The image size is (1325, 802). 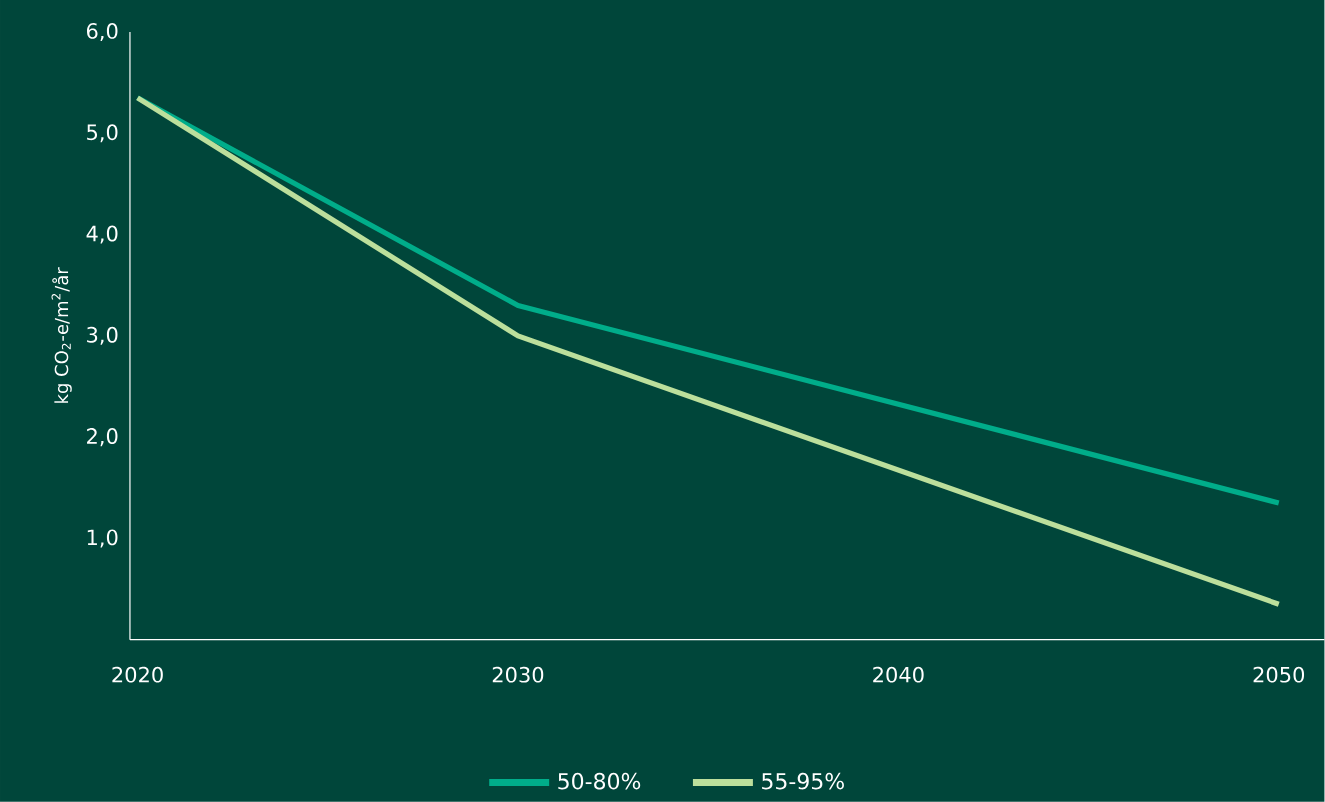 What do you see at coordinates (1279, 674) in the screenshot?
I see `x-tick-label: 2050` at bounding box center [1279, 674].